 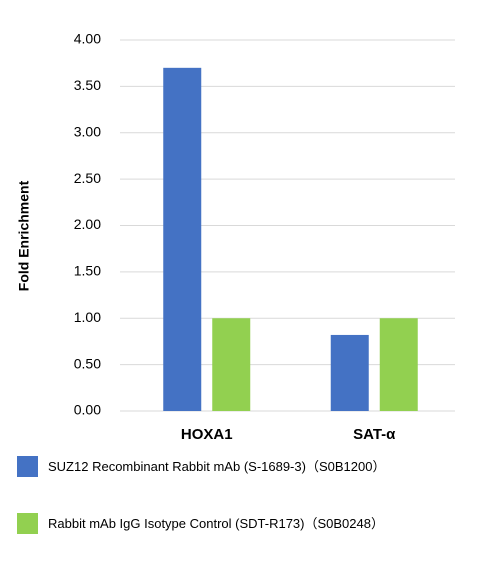 What do you see at coordinates (87, 131) in the screenshot?
I see `y-tick-label: 3.00` at bounding box center [87, 131].